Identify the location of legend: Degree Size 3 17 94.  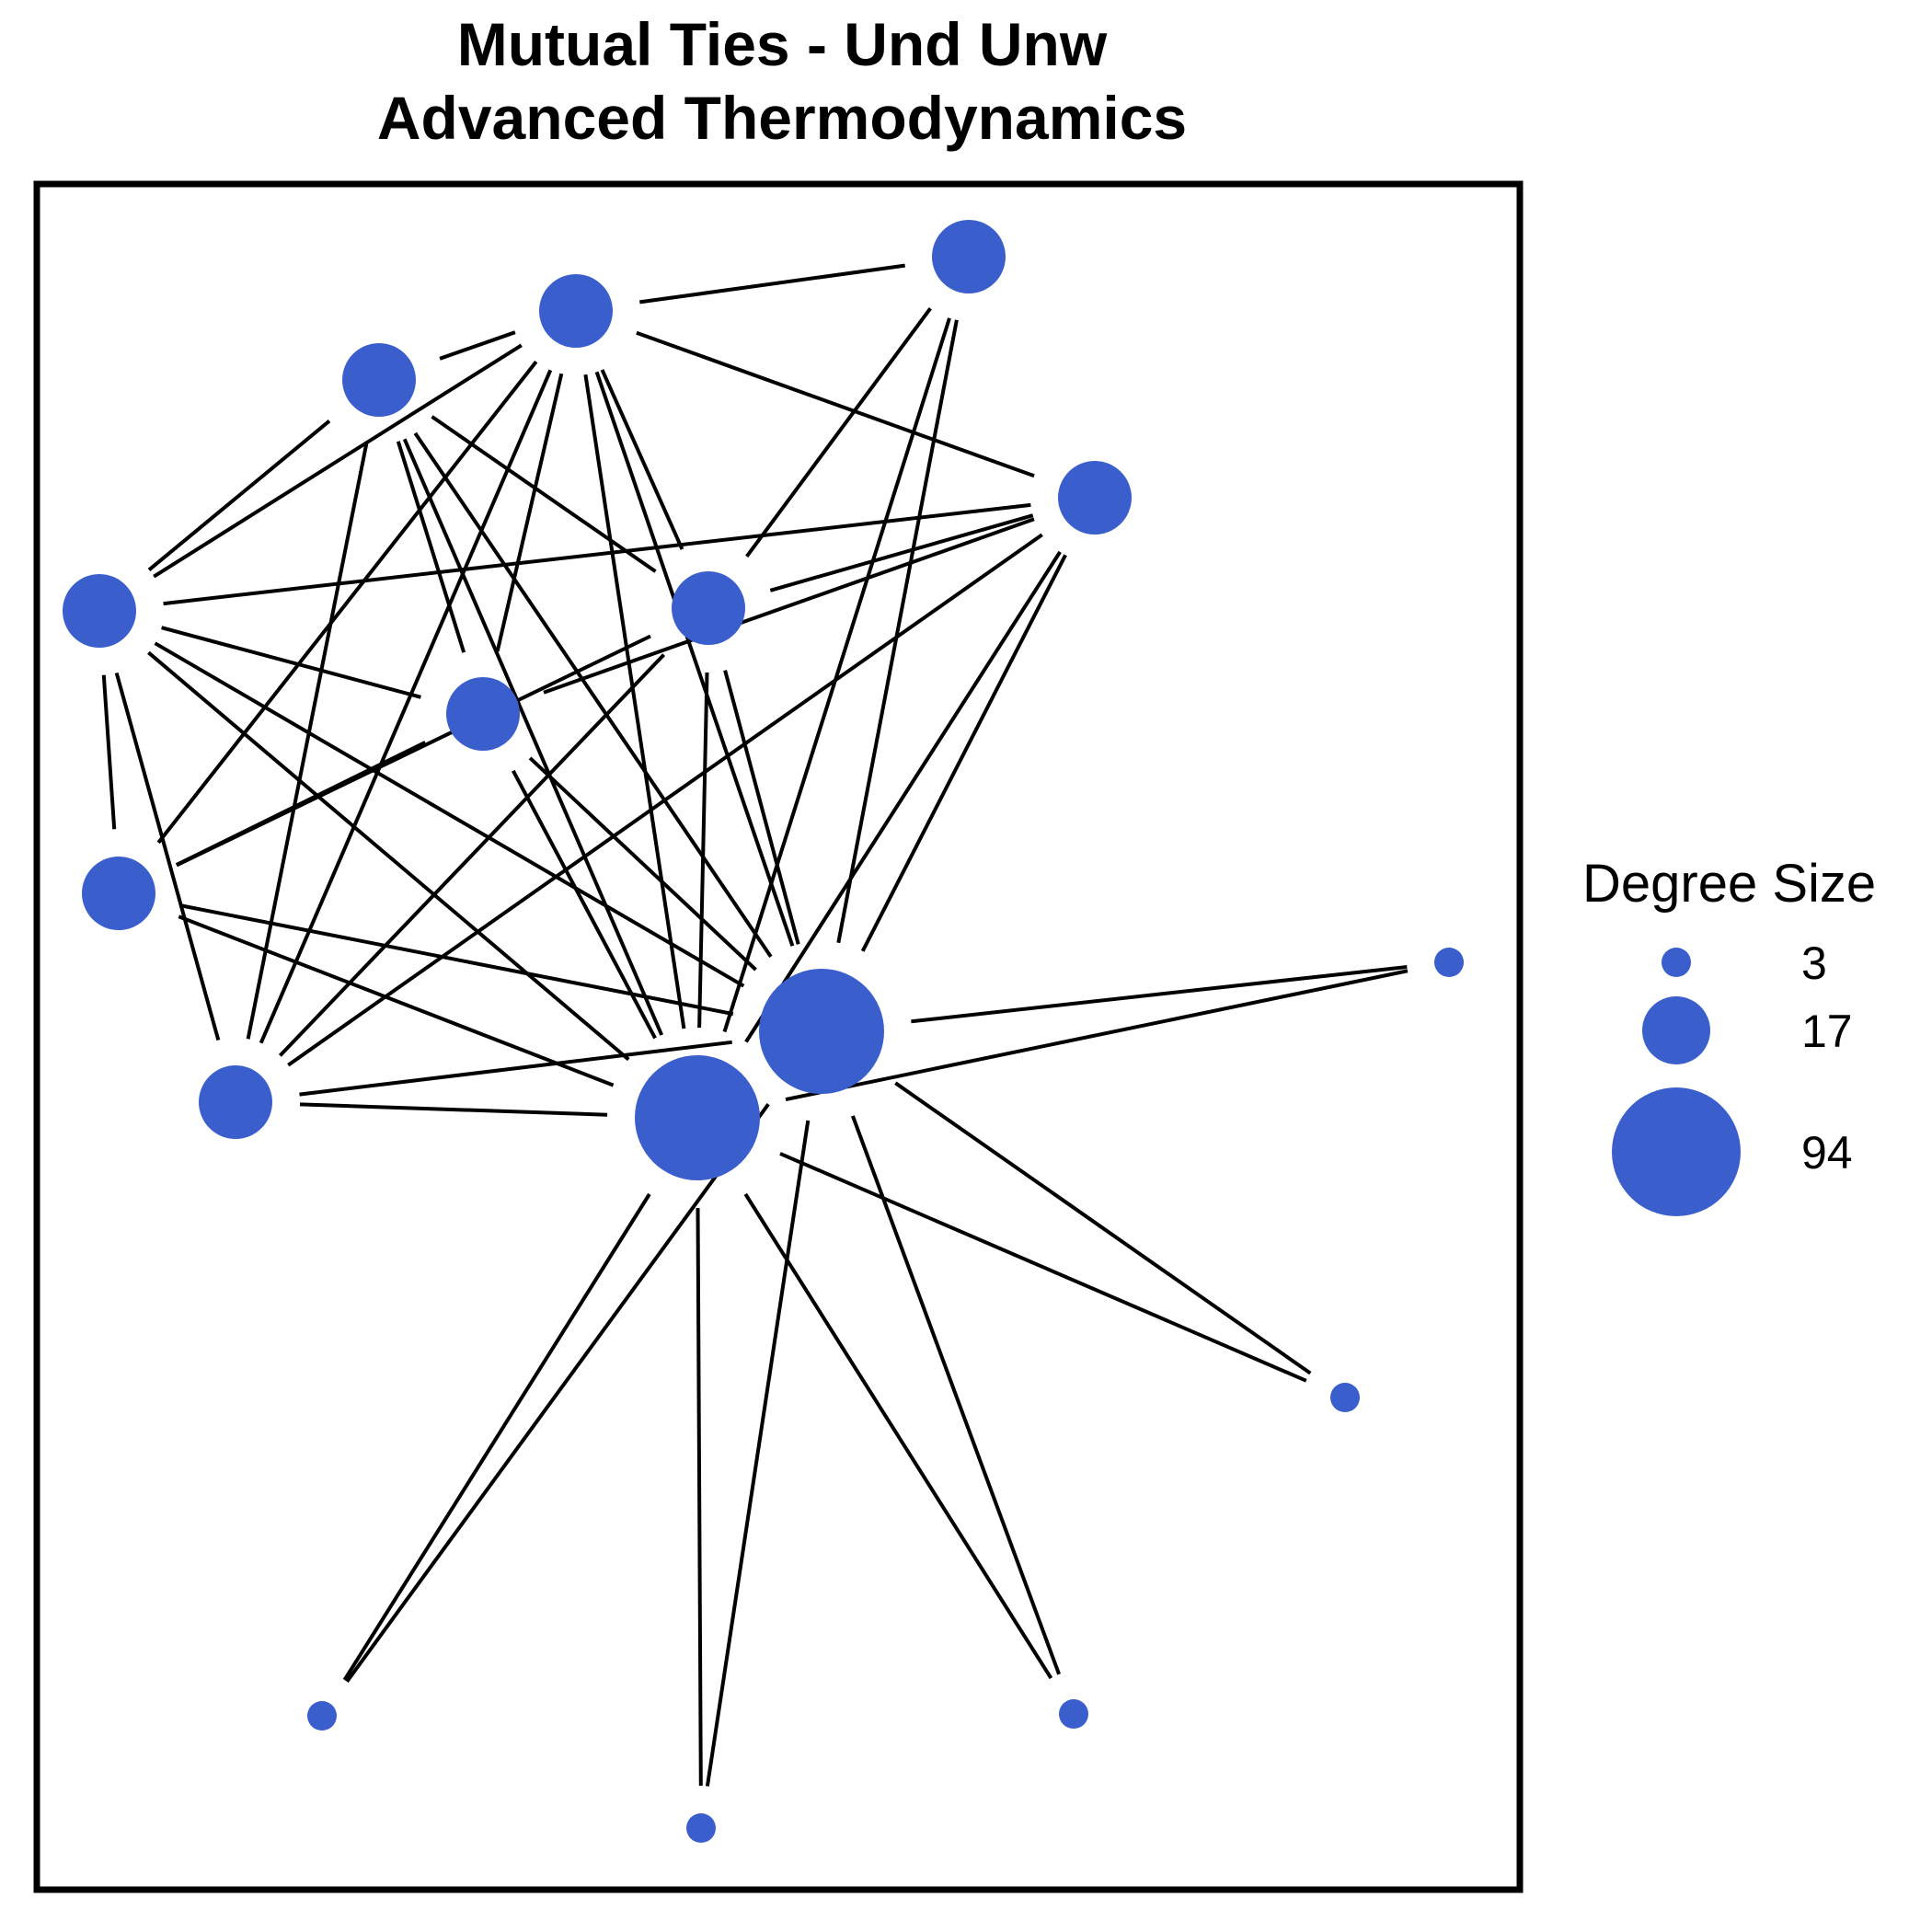
(1729, 1035).